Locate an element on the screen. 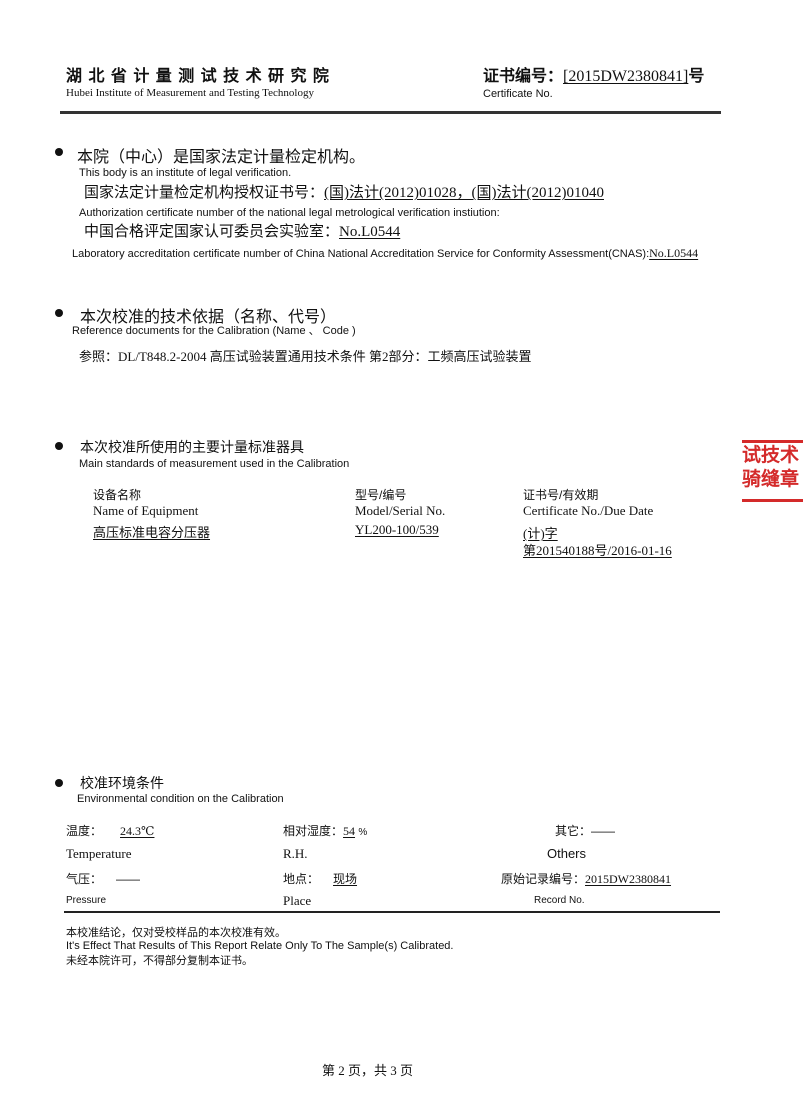 The width and height of the screenshot is (803, 1119). cnas-value: No.L0544 is located at coordinates (370, 232).